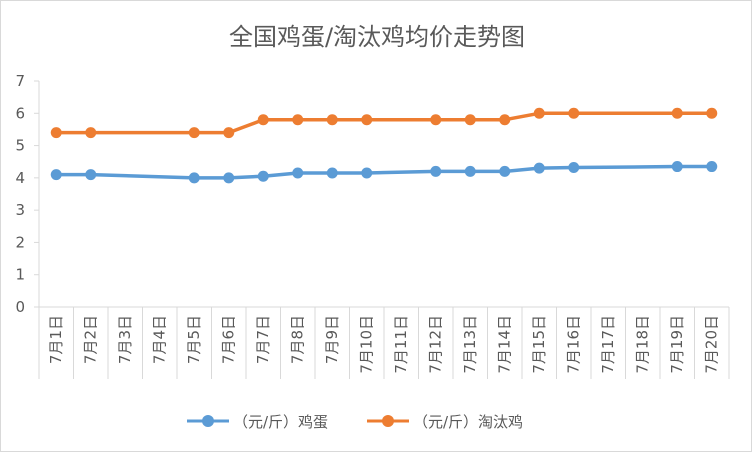 This screenshot has width=752, height=453. I want to click on y-axis: 0 1 2 3 4 5 6 7, so click(27, 194).